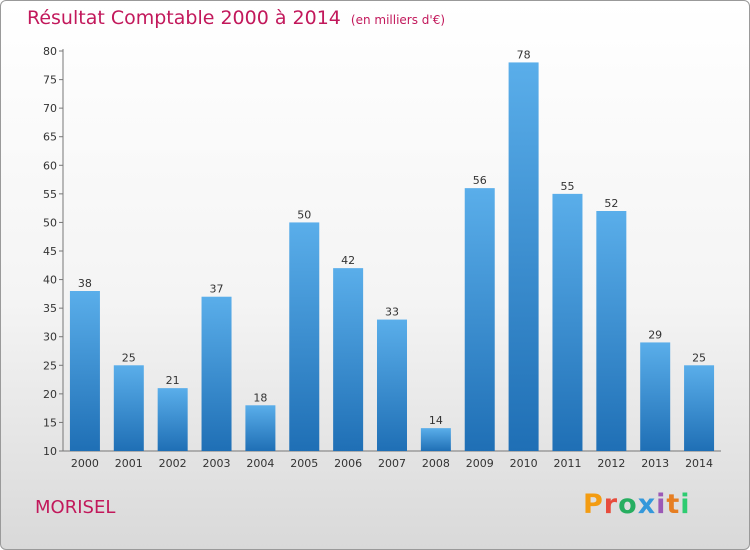 The width and height of the screenshot is (750, 550). I want to click on logo-letter: r, so click(611, 504).